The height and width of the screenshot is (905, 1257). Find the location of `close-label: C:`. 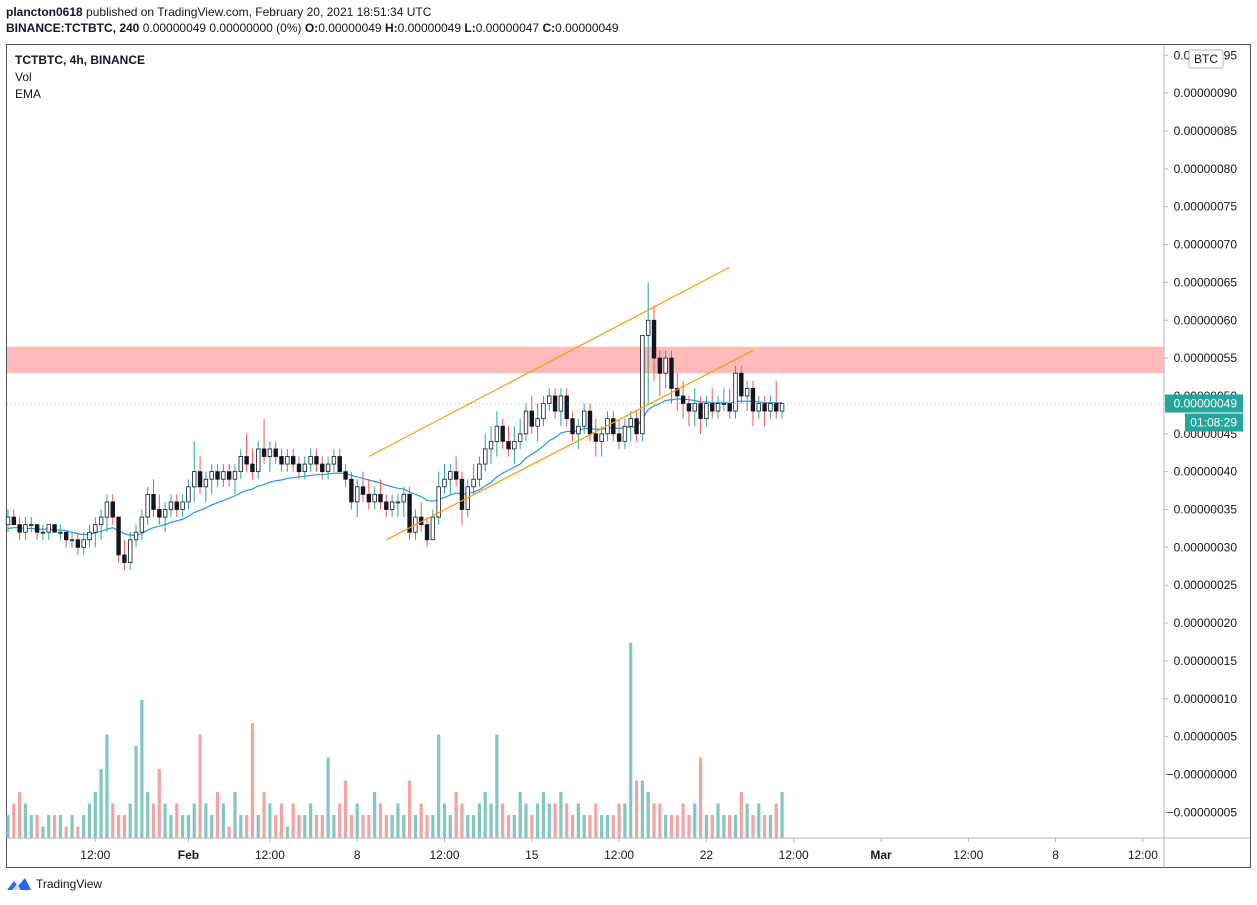

close-label: C: is located at coordinates (549, 28).